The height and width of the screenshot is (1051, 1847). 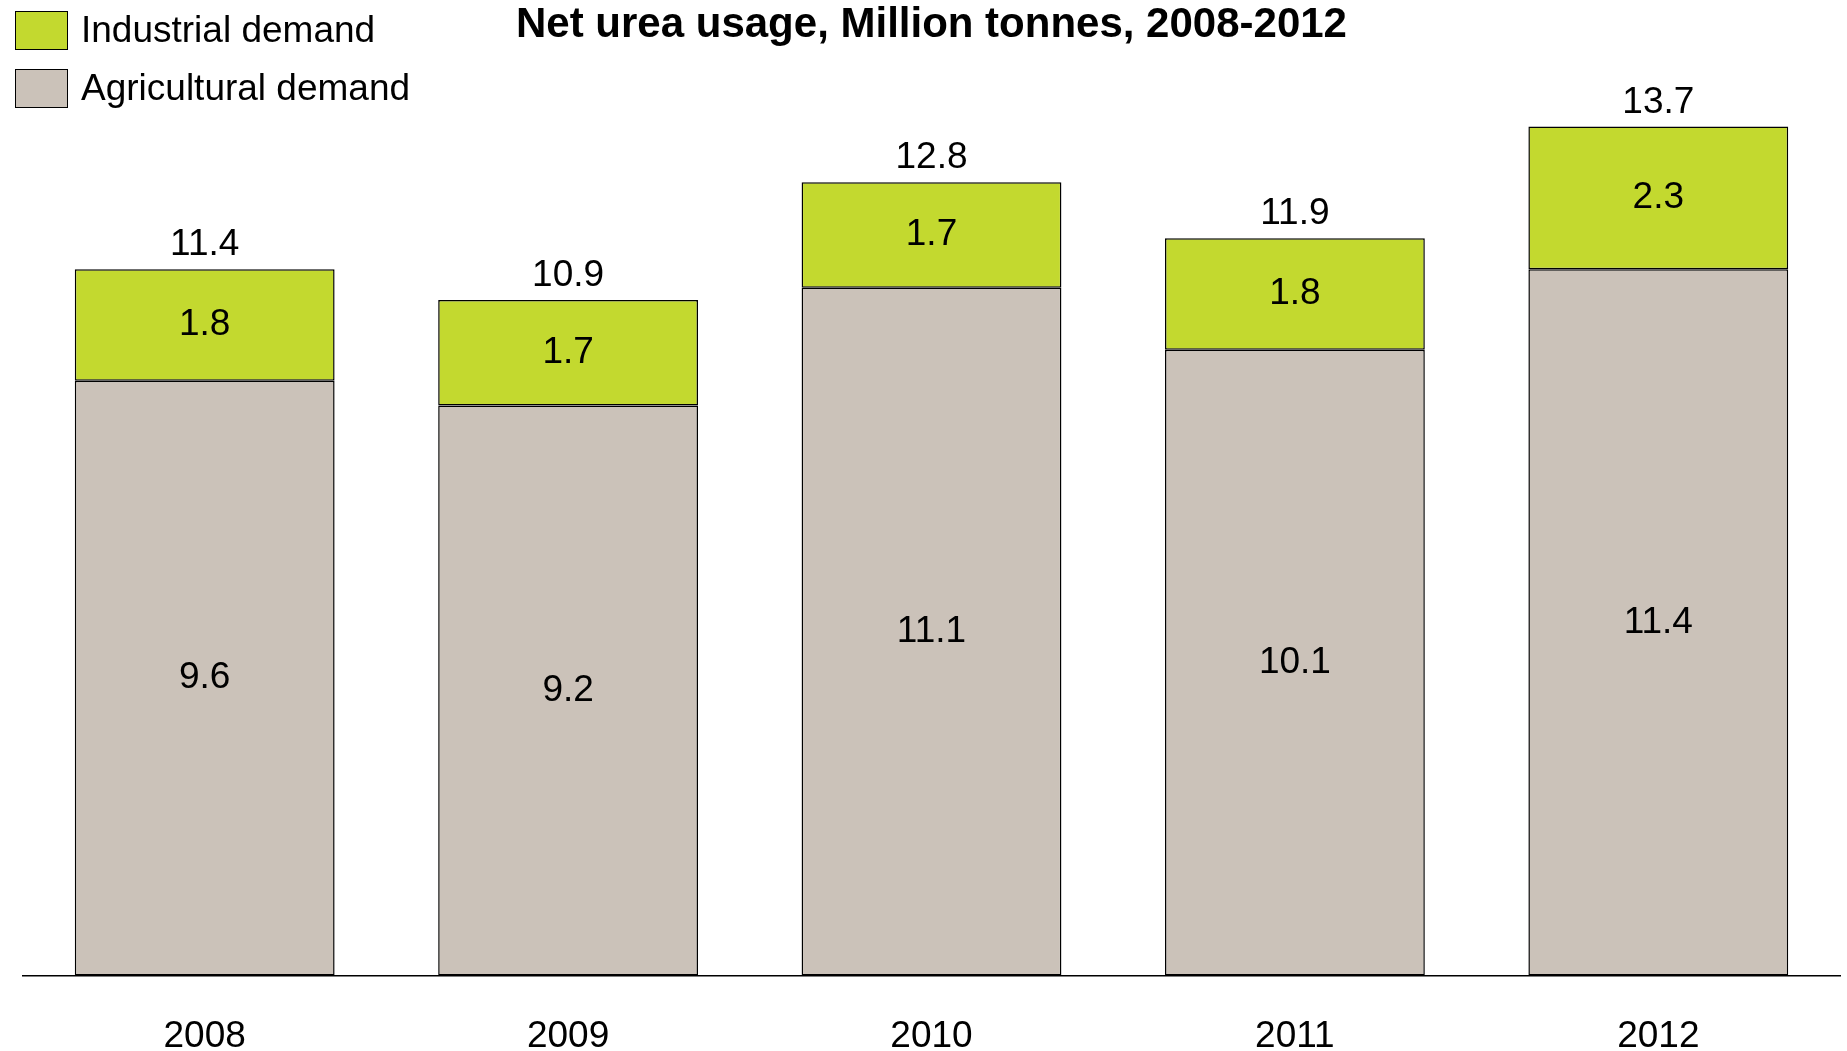 What do you see at coordinates (1295, 1032) in the screenshot?
I see `x-tick-label: 2011` at bounding box center [1295, 1032].